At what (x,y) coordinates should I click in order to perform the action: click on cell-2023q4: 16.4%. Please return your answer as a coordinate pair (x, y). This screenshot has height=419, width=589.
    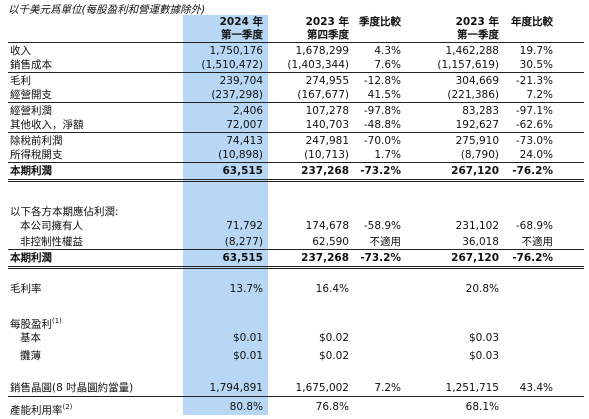
    Looking at the image, I should click on (332, 289).